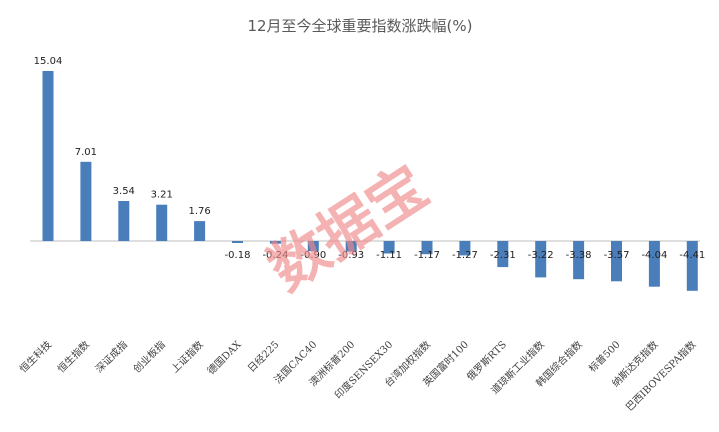 The width and height of the screenshot is (719, 432). What do you see at coordinates (427, 255) in the screenshot?
I see `value-label-10: -1.17` at bounding box center [427, 255].